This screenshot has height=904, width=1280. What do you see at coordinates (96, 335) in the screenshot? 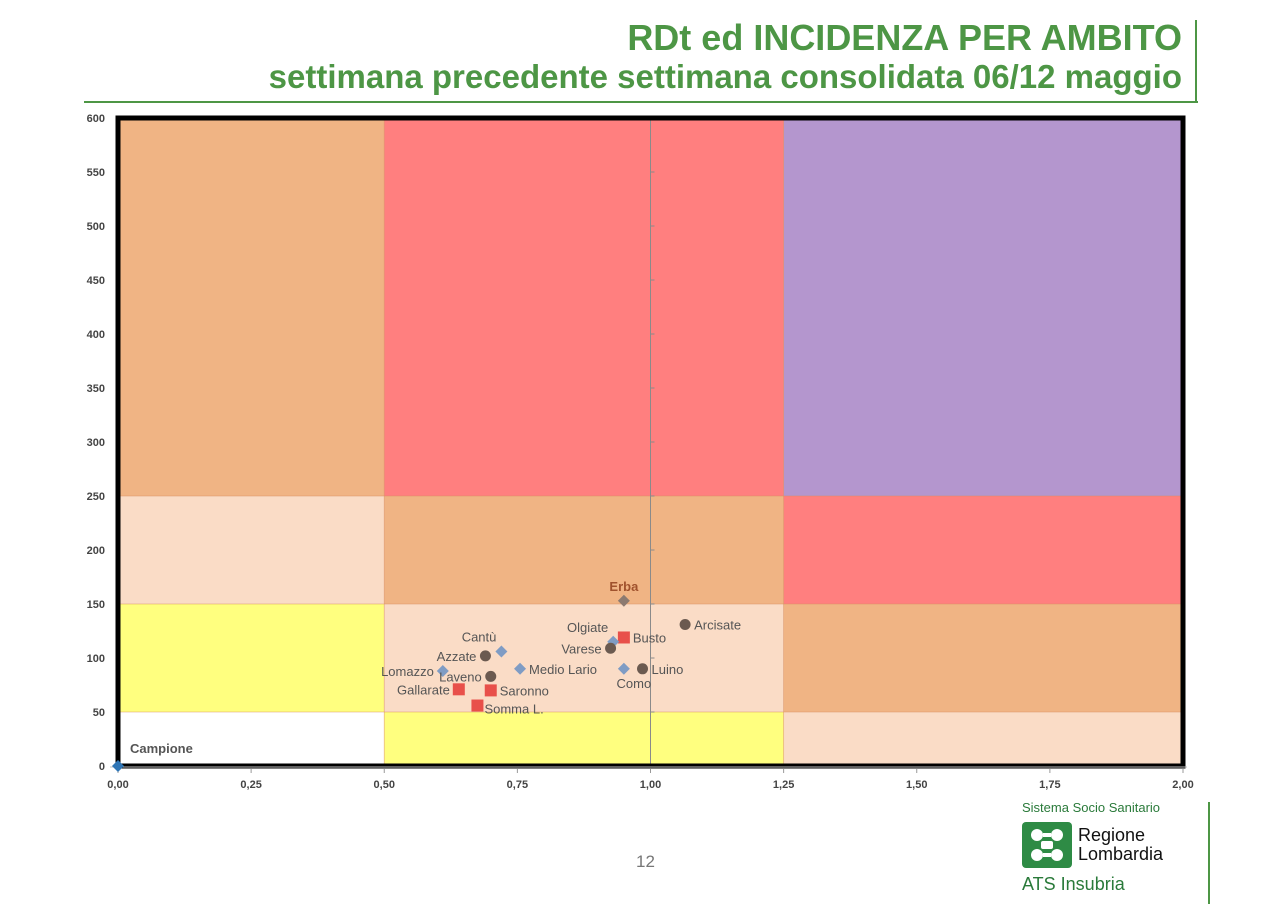
I see `y-tick-label-8: 400` at bounding box center [96, 335].